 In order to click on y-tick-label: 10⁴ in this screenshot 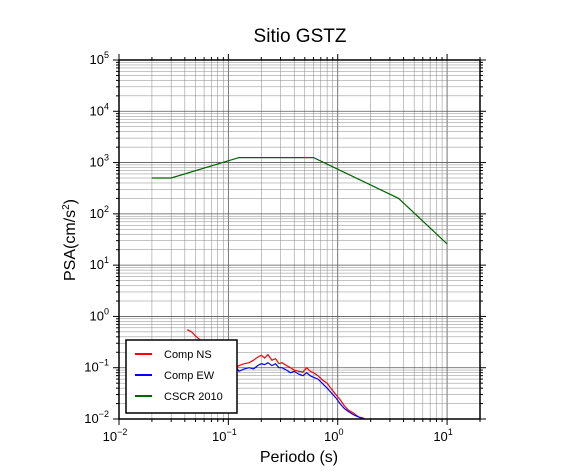, I will do `click(99, 109)`.